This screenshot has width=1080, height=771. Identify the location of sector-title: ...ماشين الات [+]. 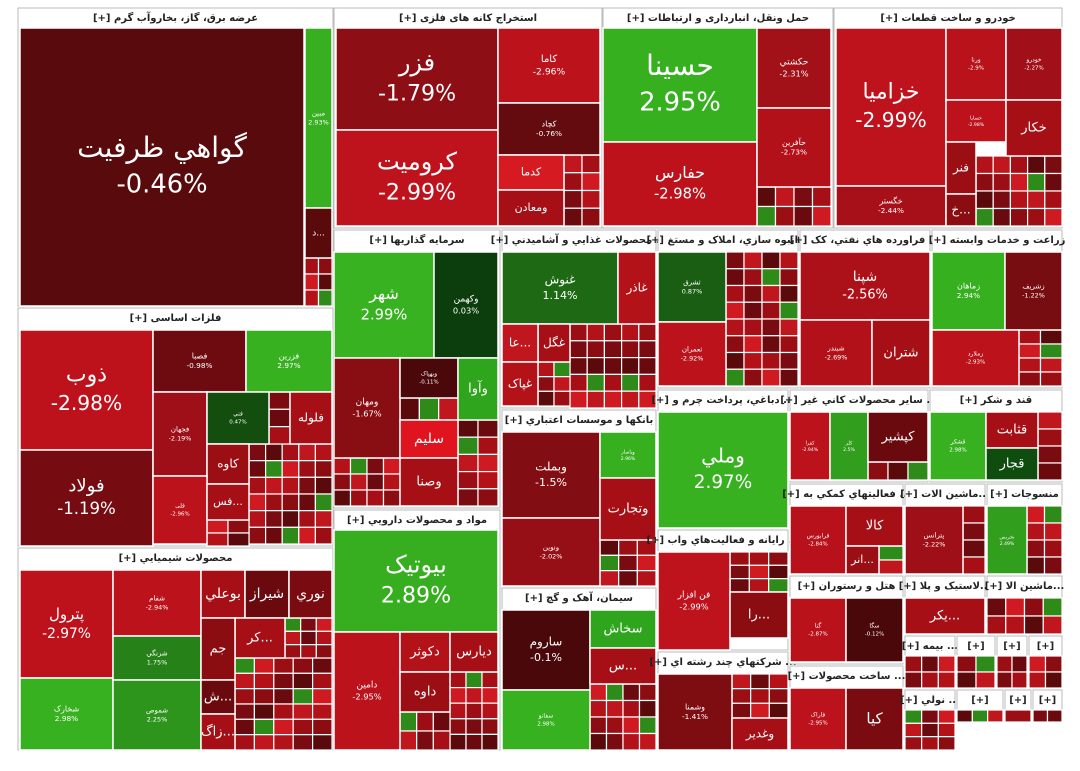
(945, 494).